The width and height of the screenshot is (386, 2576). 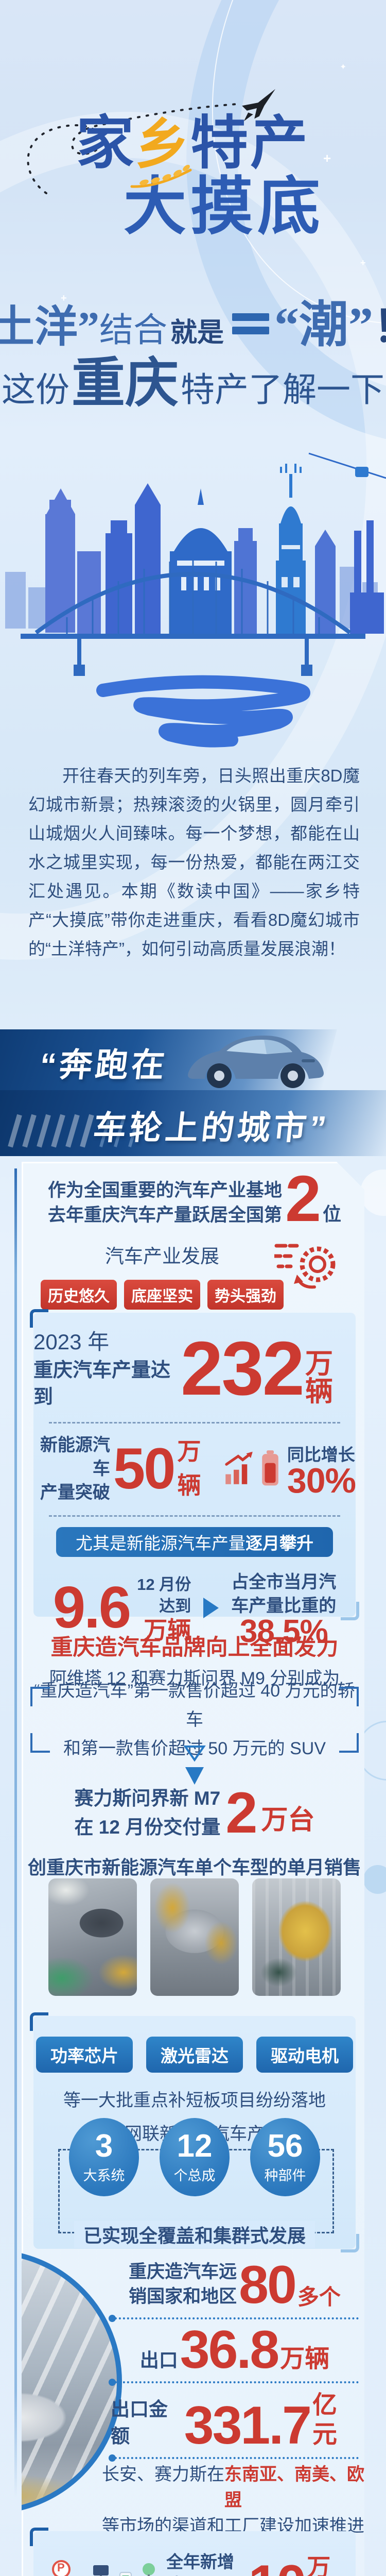 What do you see at coordinates (324, 324) in the screenshot?
I see `headline1-chao: “潮”` at bounding box center [324, 324].